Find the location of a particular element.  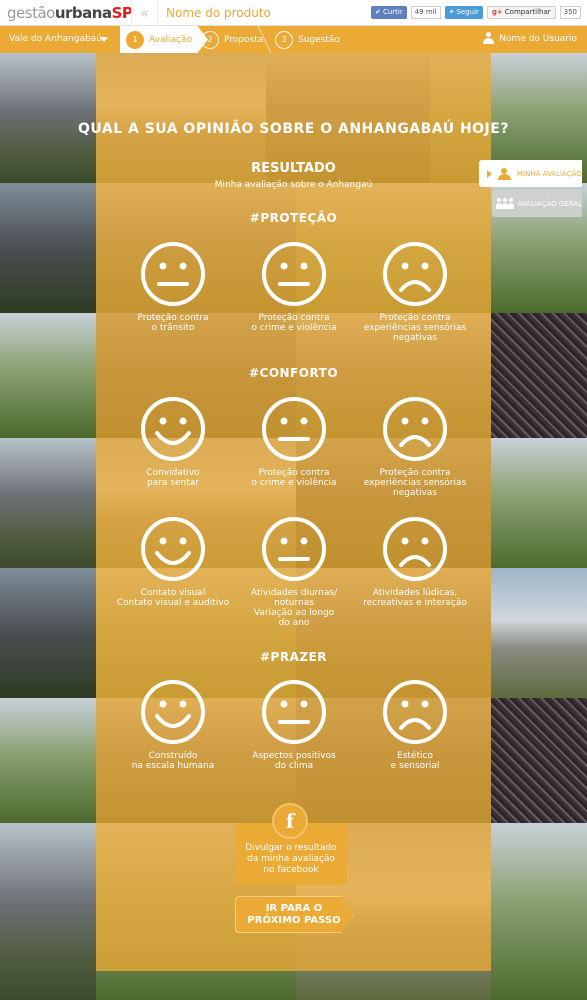

thumbs-up-icon: ✔ is located at coordinates (378, 12).